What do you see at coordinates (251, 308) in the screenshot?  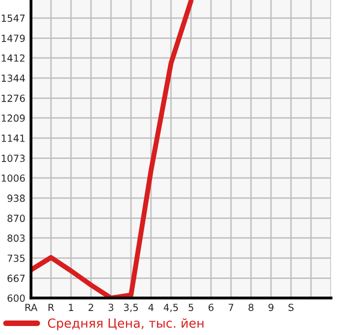 I see `x-tick-label: 8` at bounding box center [251, 308].